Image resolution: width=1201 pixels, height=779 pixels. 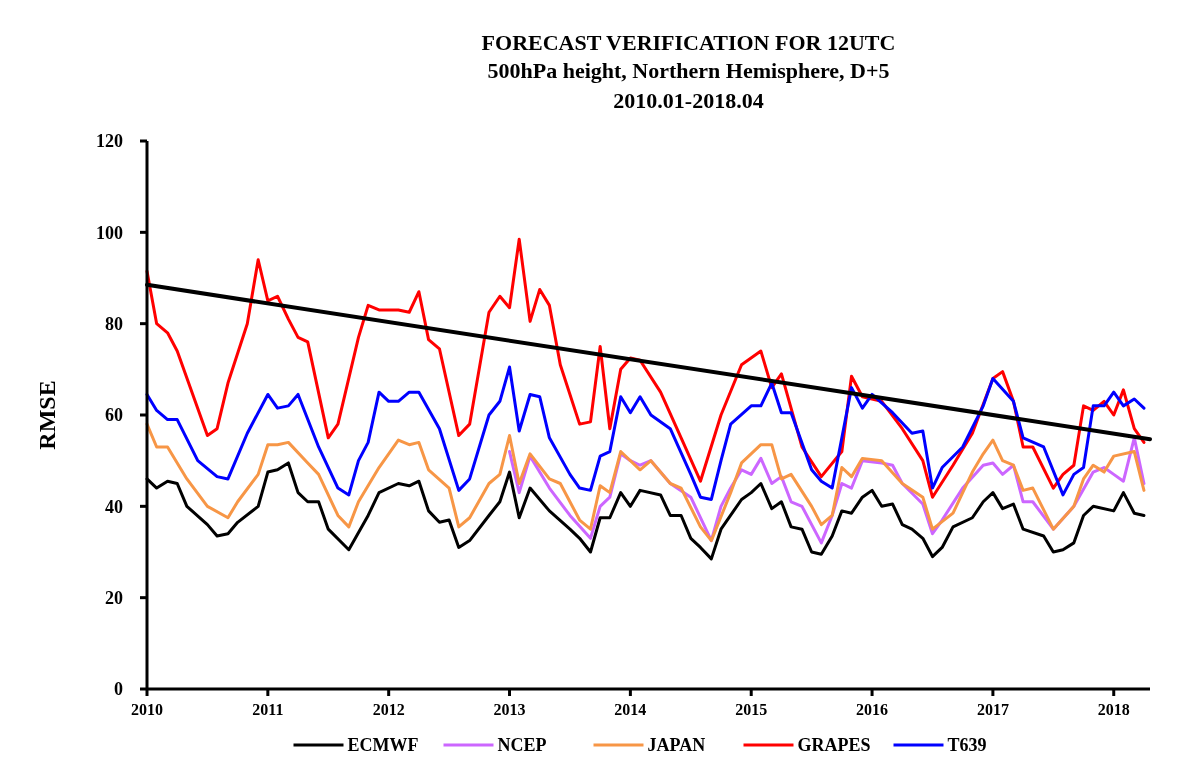 I want to click on x-tick-label: 2016, so click(x=872, y=709).